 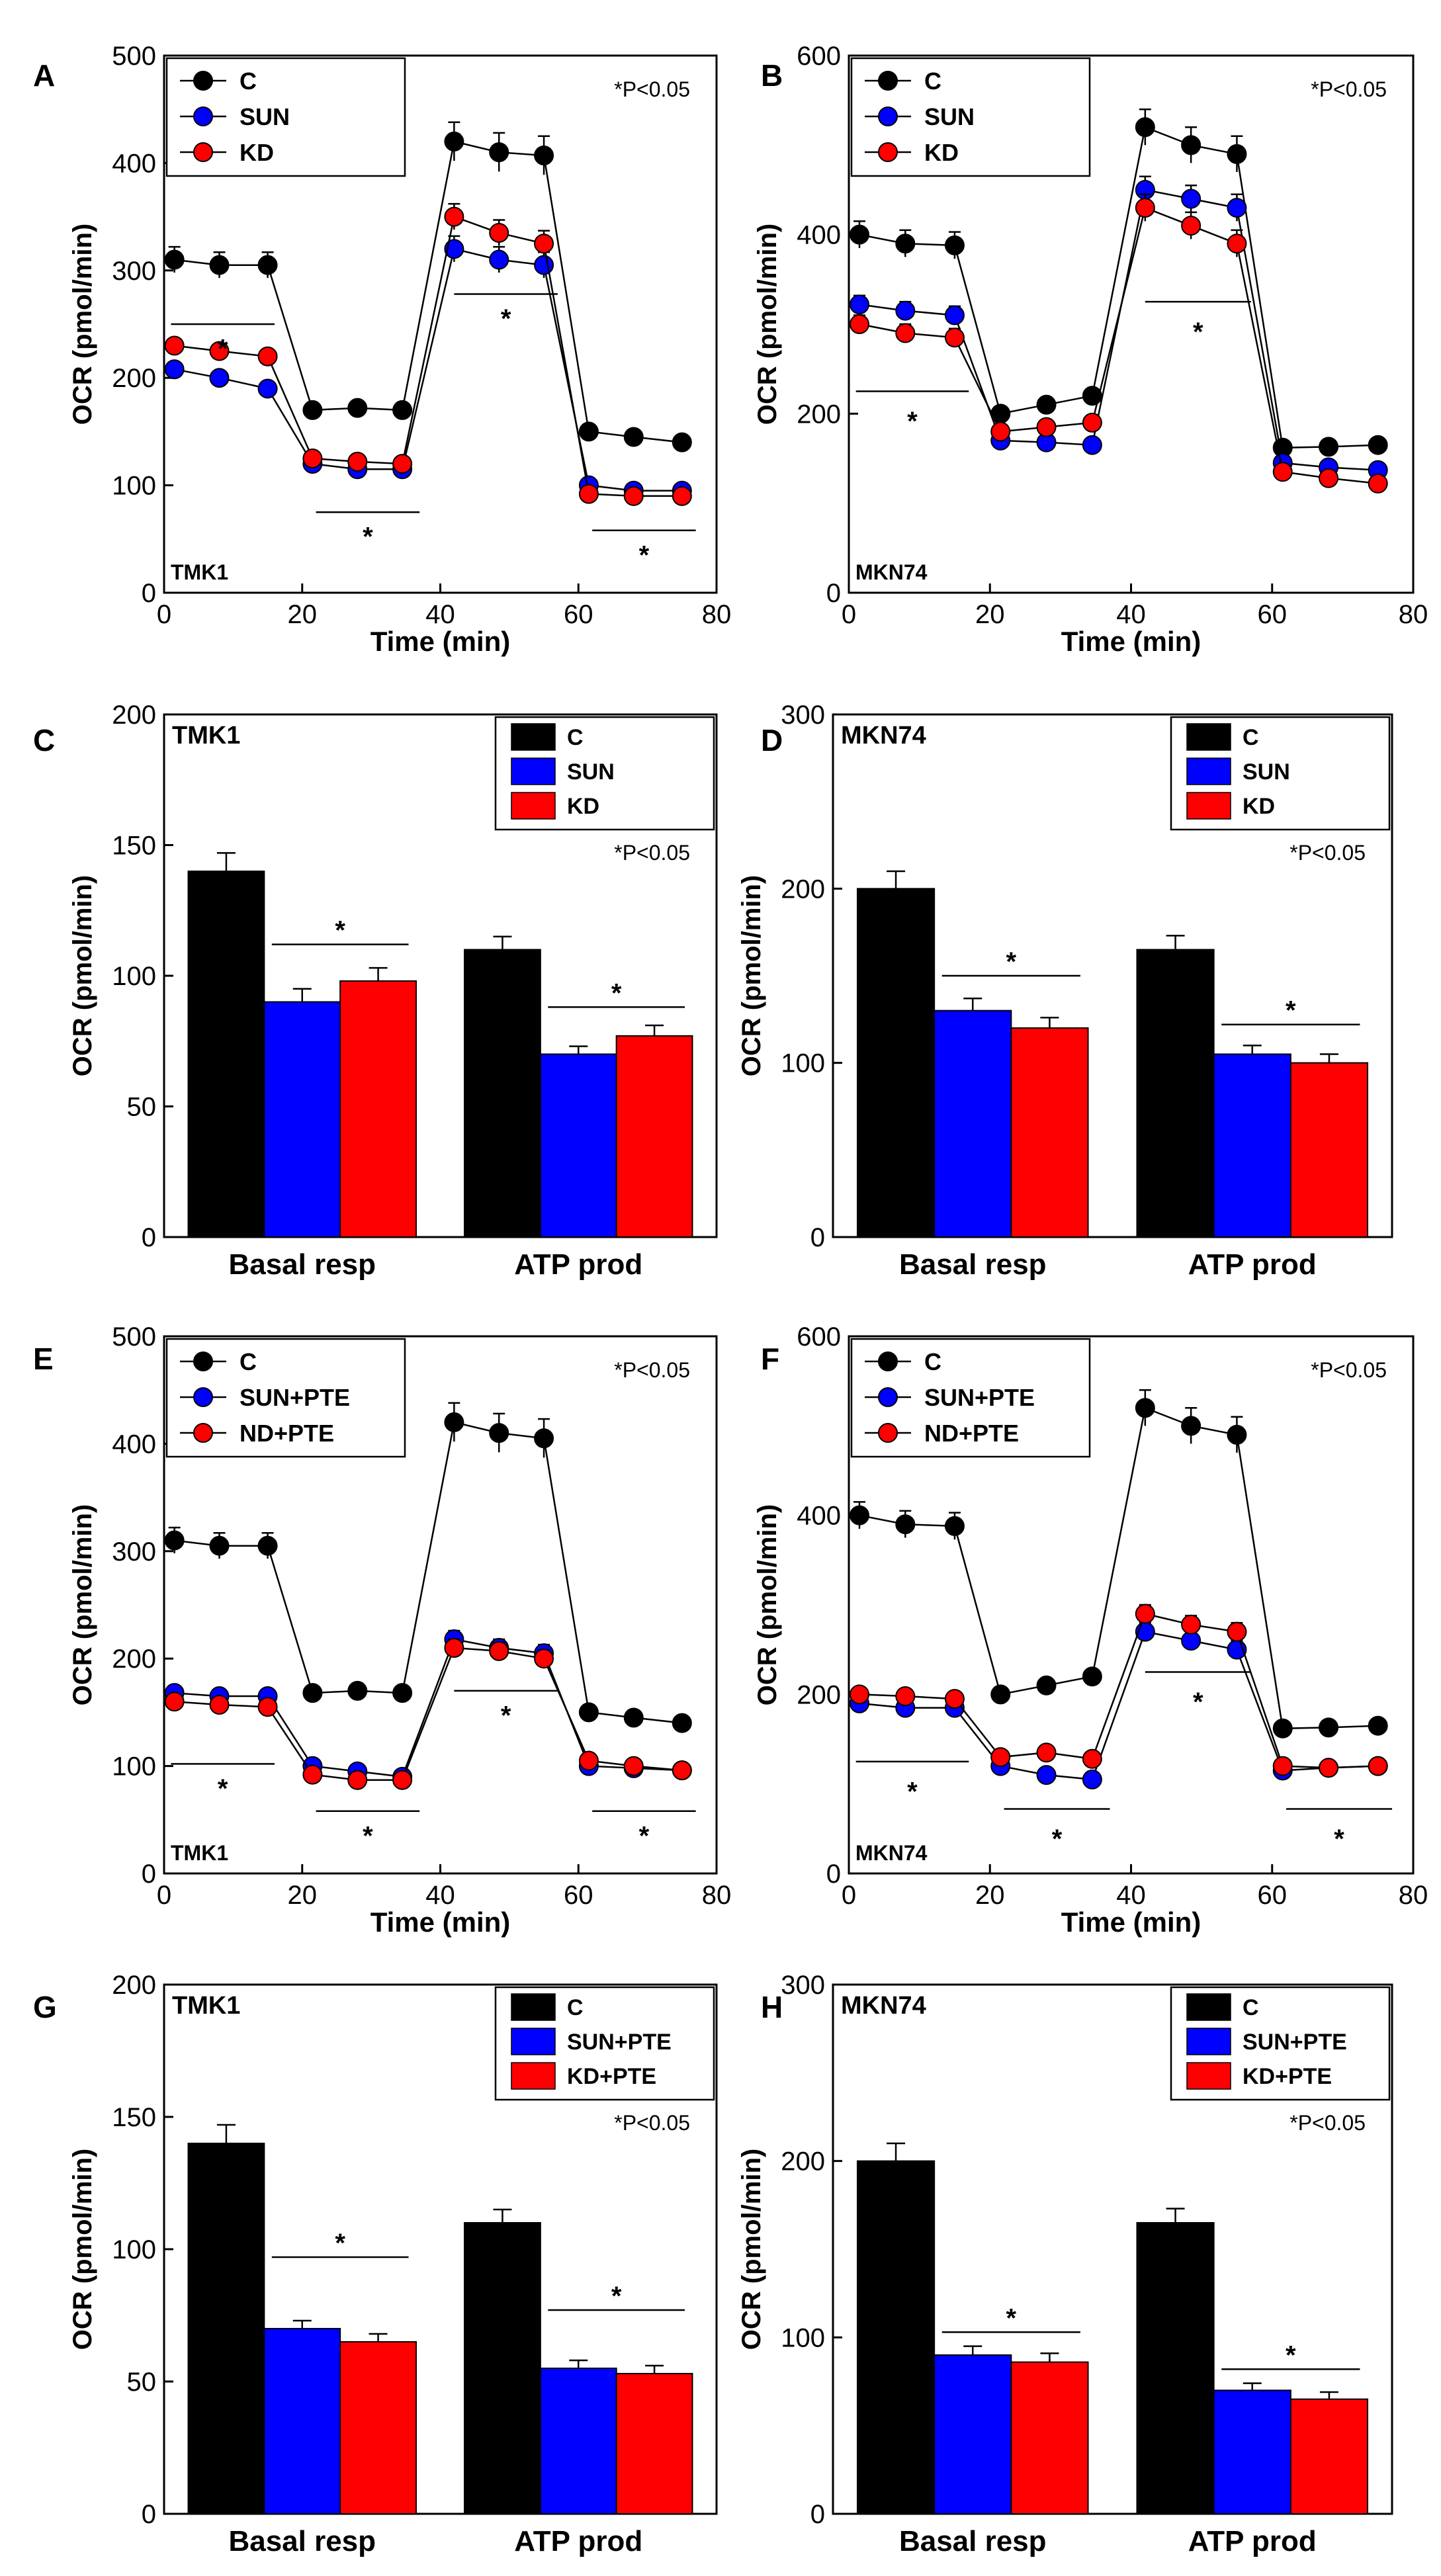 I want to click on series-sun, so click(x=1119, y=327).